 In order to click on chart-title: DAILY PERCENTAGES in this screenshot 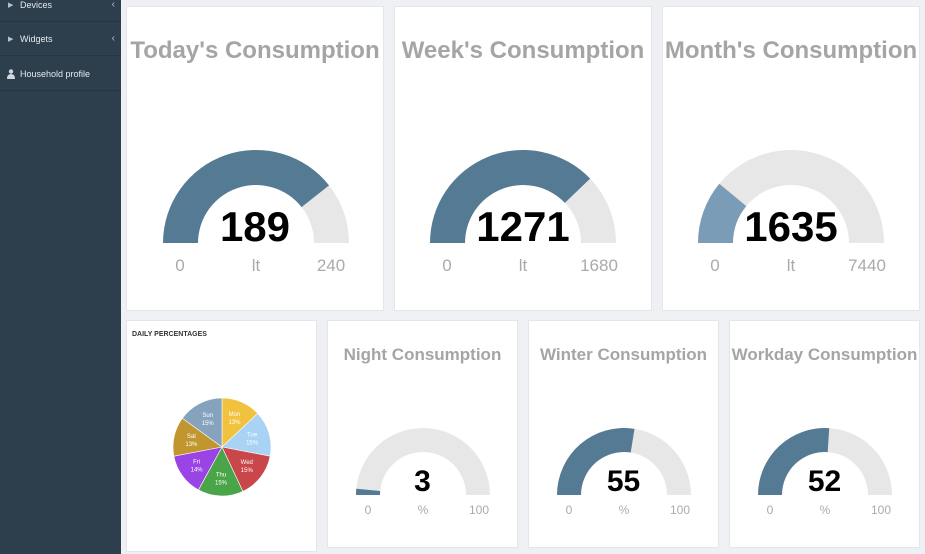, I will do `click(169, 334)`.